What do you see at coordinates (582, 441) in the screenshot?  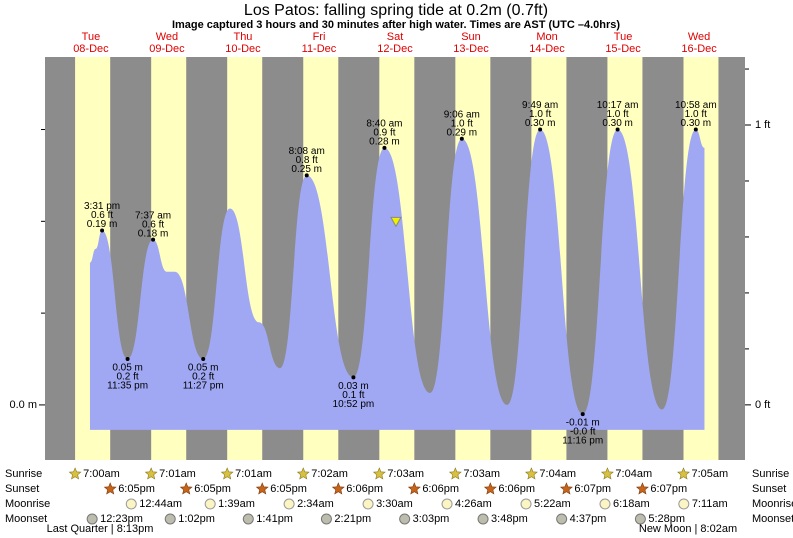 I see `tide-event-label: 11:16 pm` at bounding box center [582, 441].